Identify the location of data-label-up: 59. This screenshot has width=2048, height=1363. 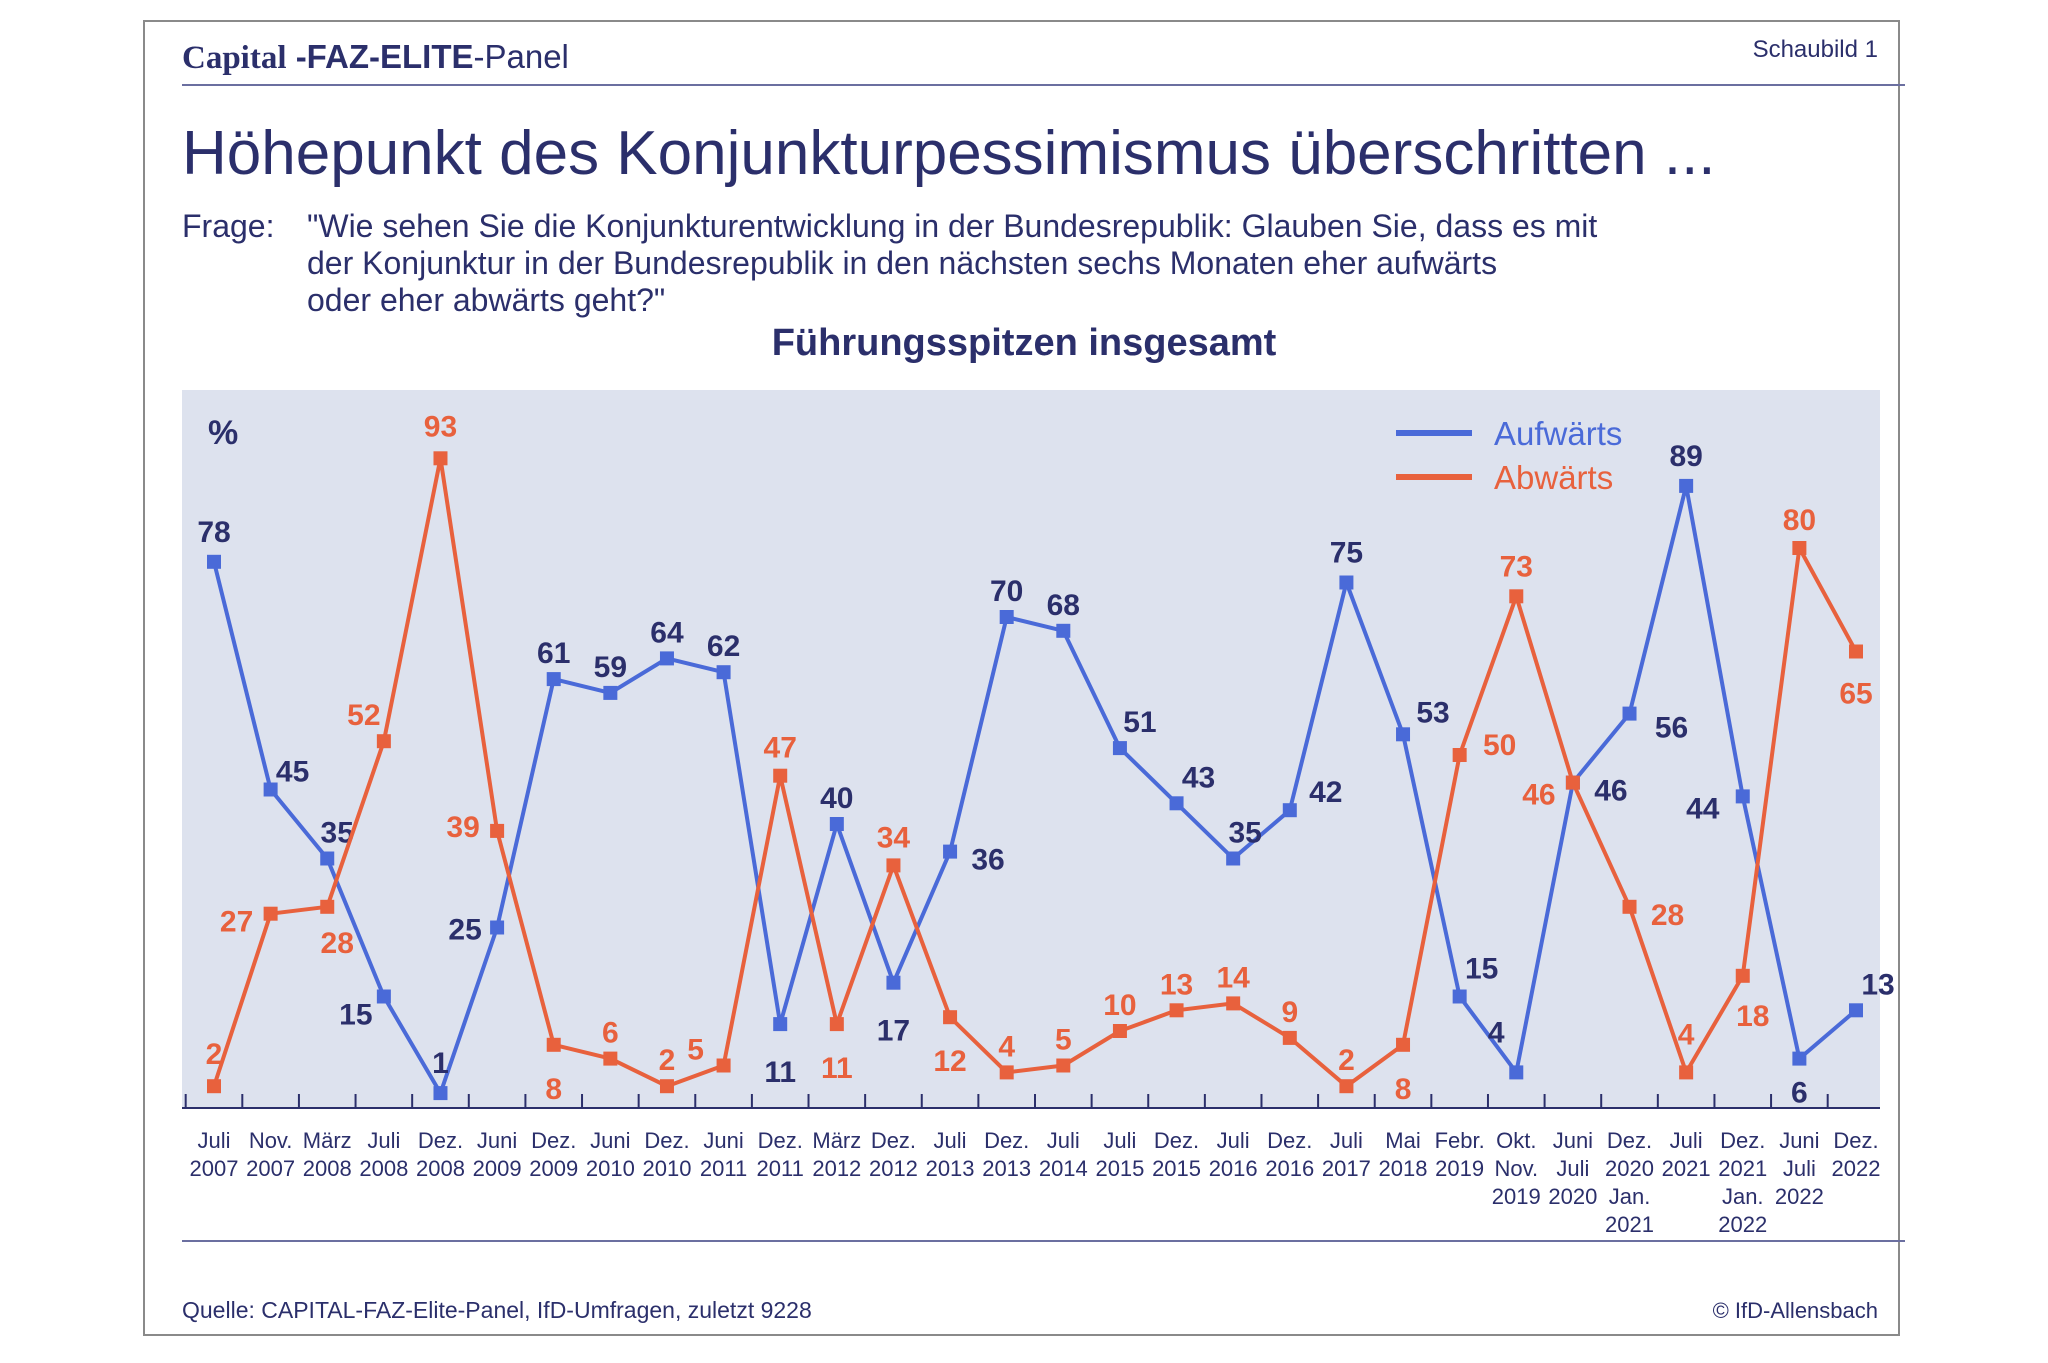
(610, 667).